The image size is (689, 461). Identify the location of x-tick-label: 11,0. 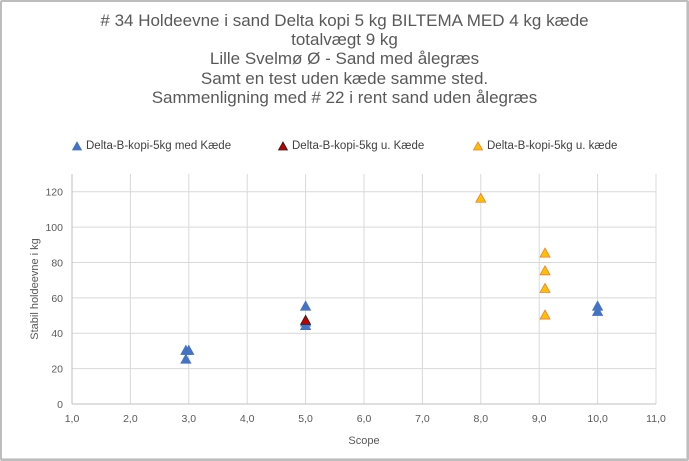
(656, 419).